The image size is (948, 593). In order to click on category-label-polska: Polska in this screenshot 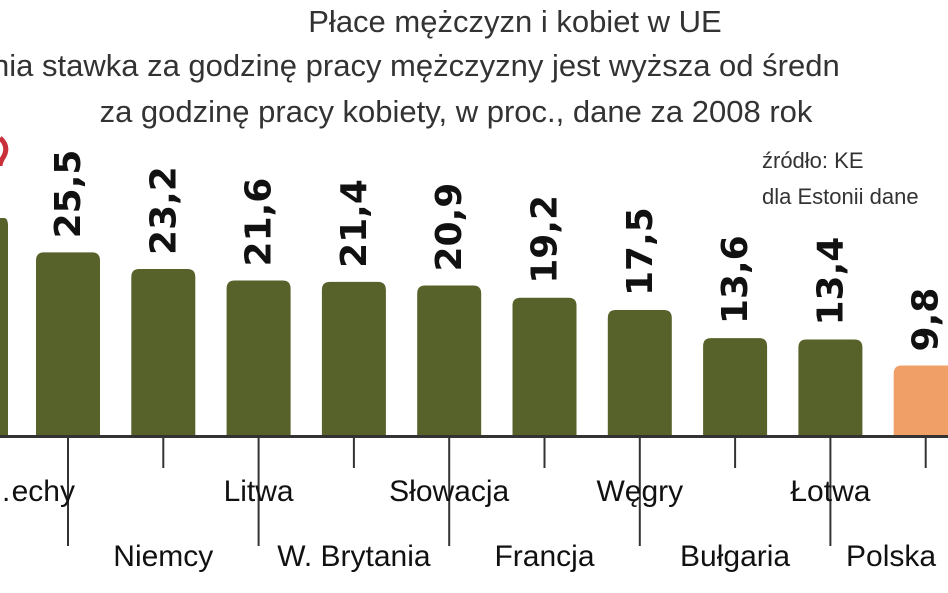, I will do `click(891, 556)`.